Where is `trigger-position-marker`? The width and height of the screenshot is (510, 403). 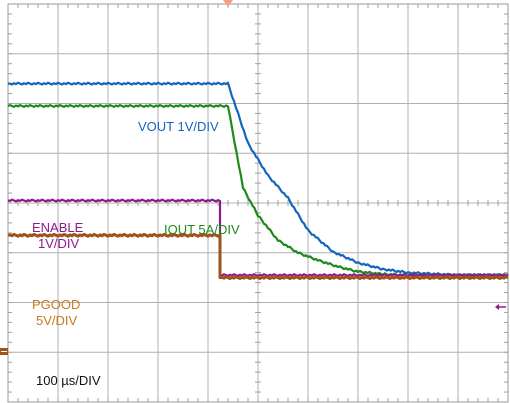 trigger-position-marker is located at coordinates (228, 3).